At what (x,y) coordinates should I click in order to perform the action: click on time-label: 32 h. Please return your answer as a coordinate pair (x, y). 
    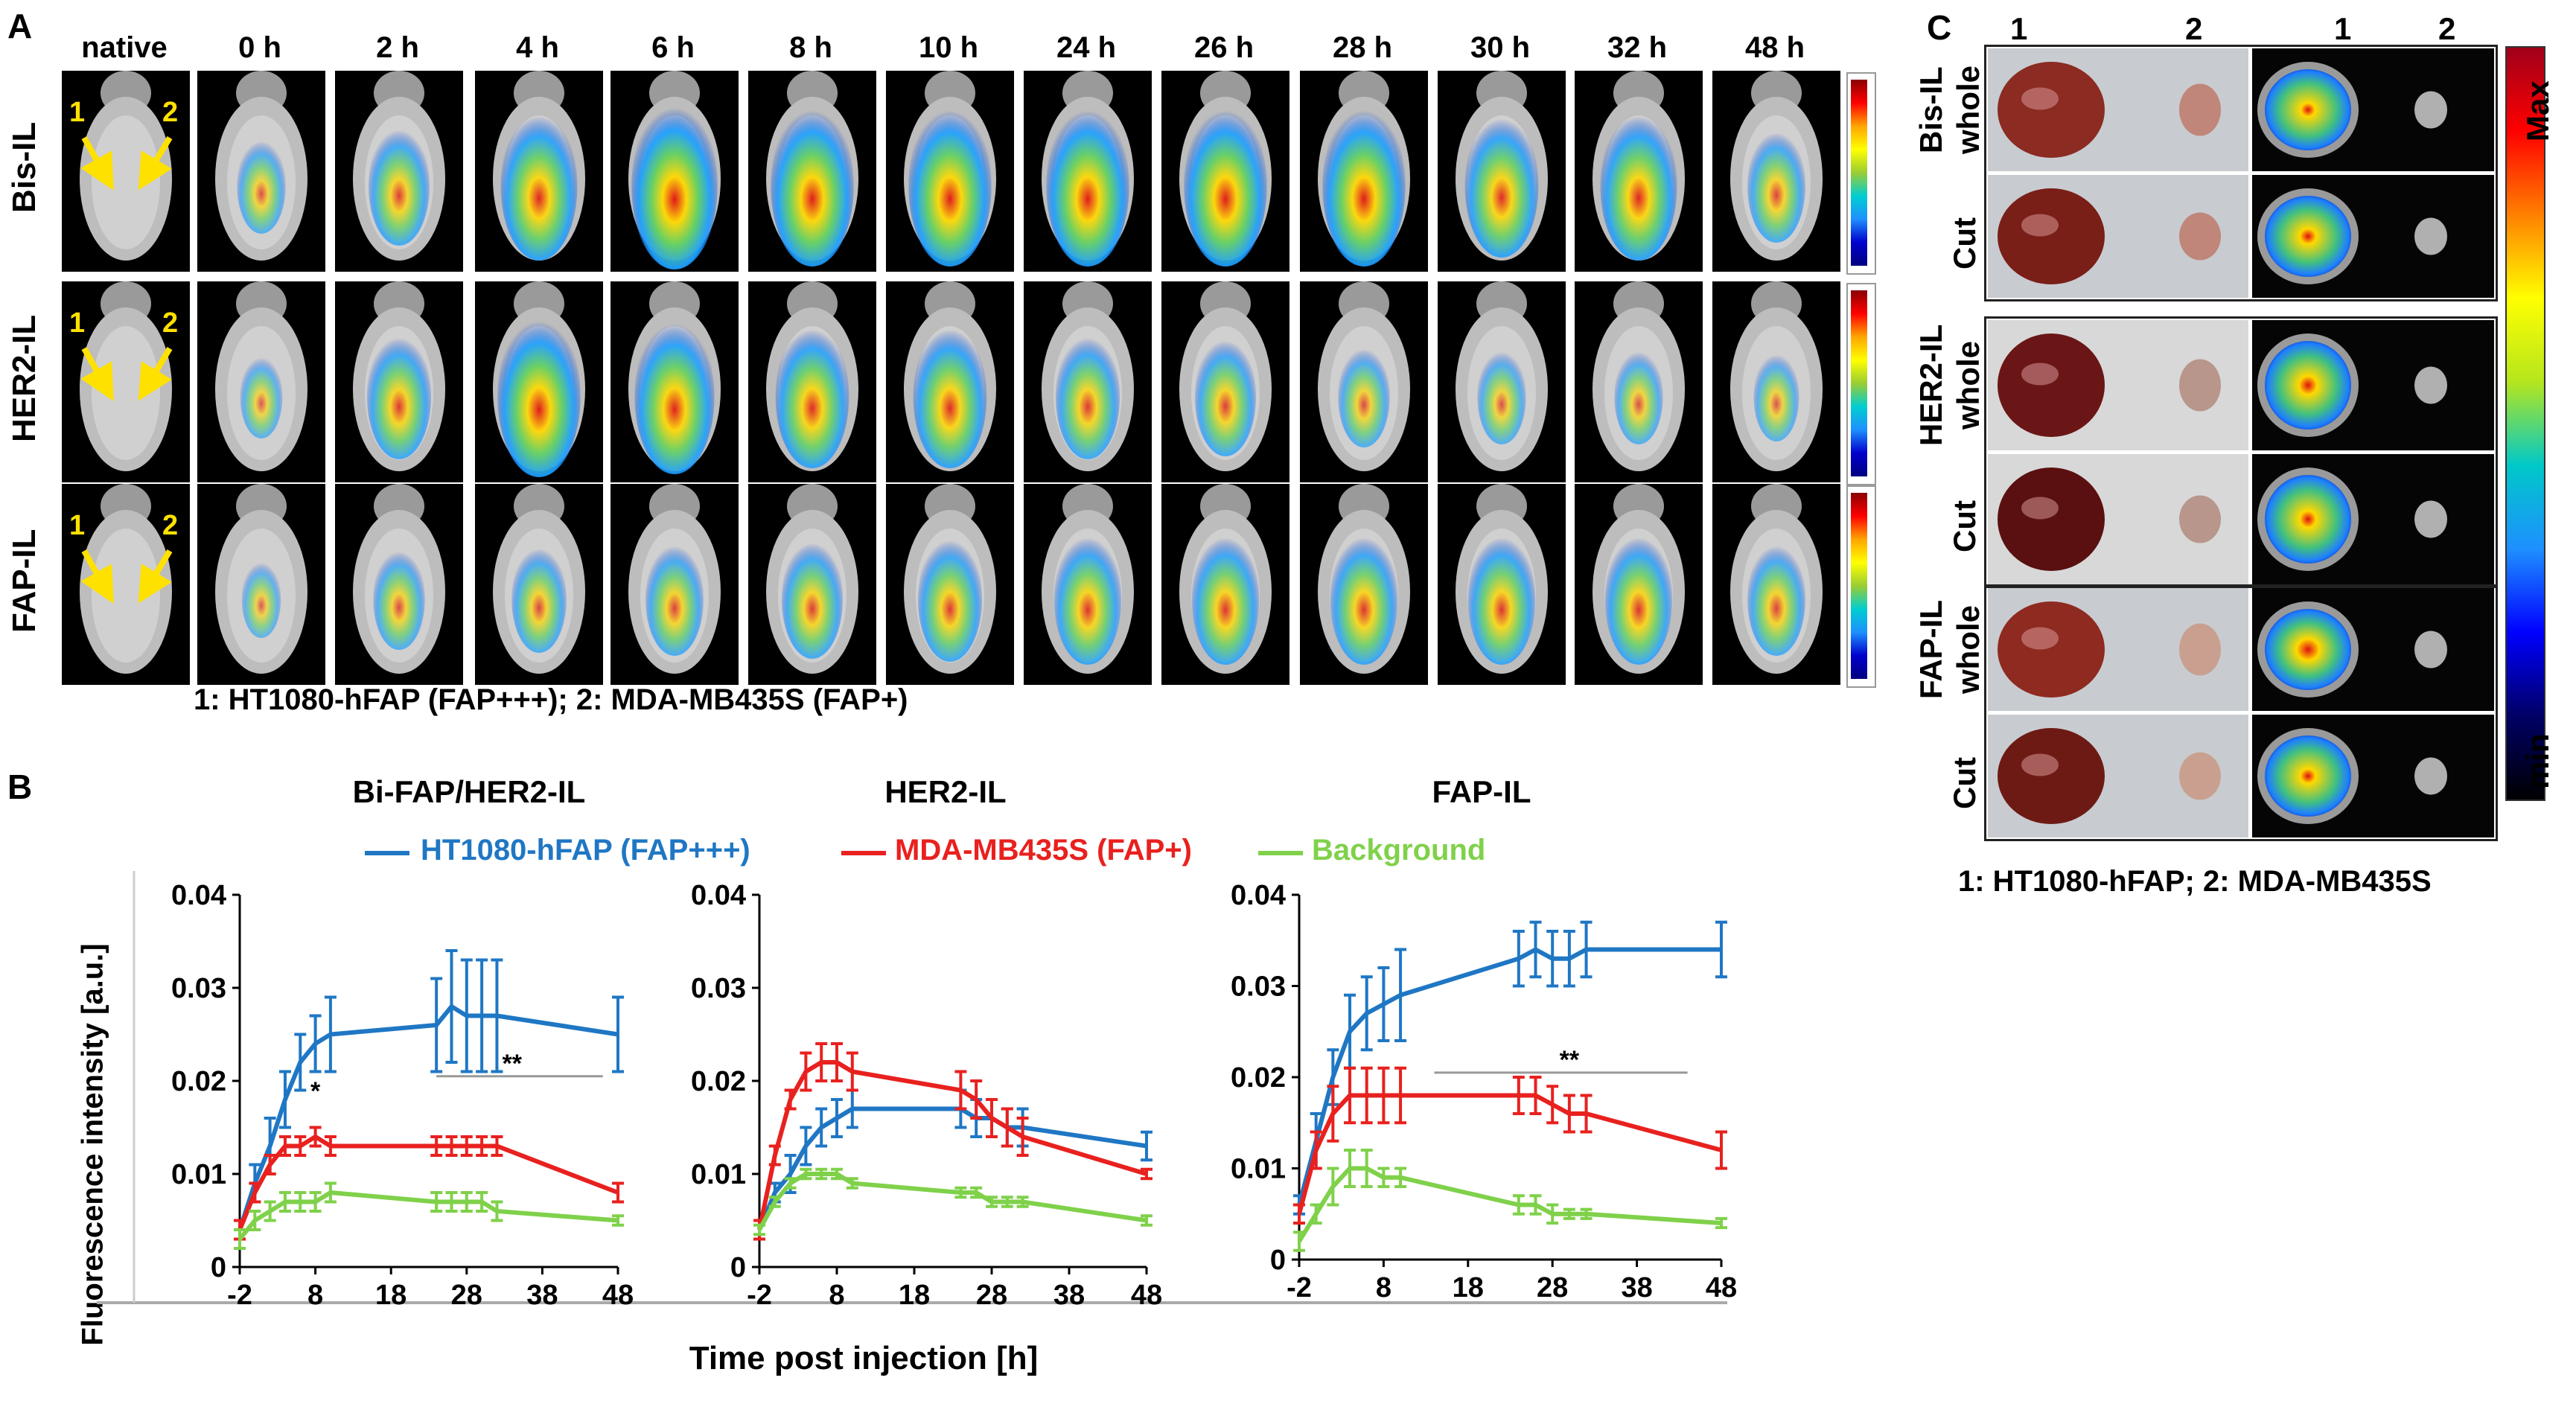
    Looking at the image, I should click on (1637, 47).